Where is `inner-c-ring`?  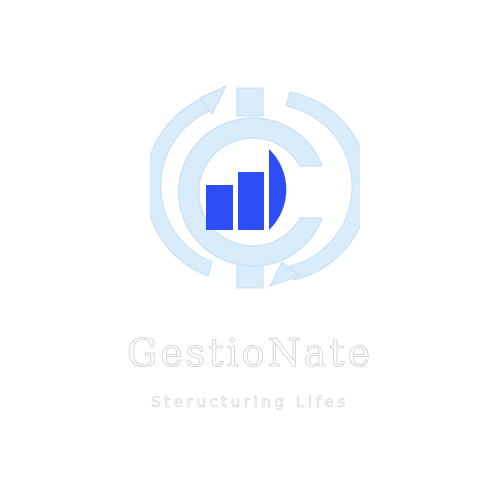 inner-c-ring is located at coordinates (250, 192).